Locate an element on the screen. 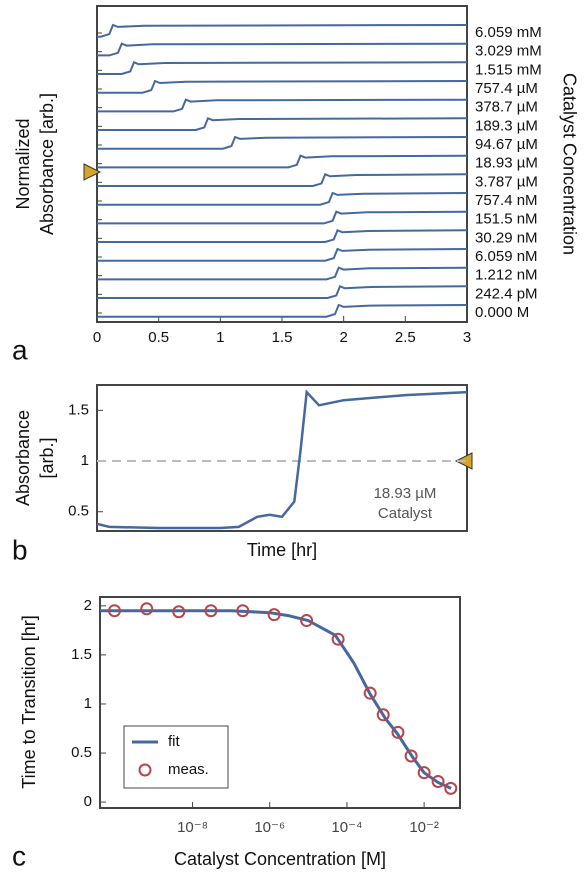  series-label: 6.059 mM is located at coordinates (508, 32).